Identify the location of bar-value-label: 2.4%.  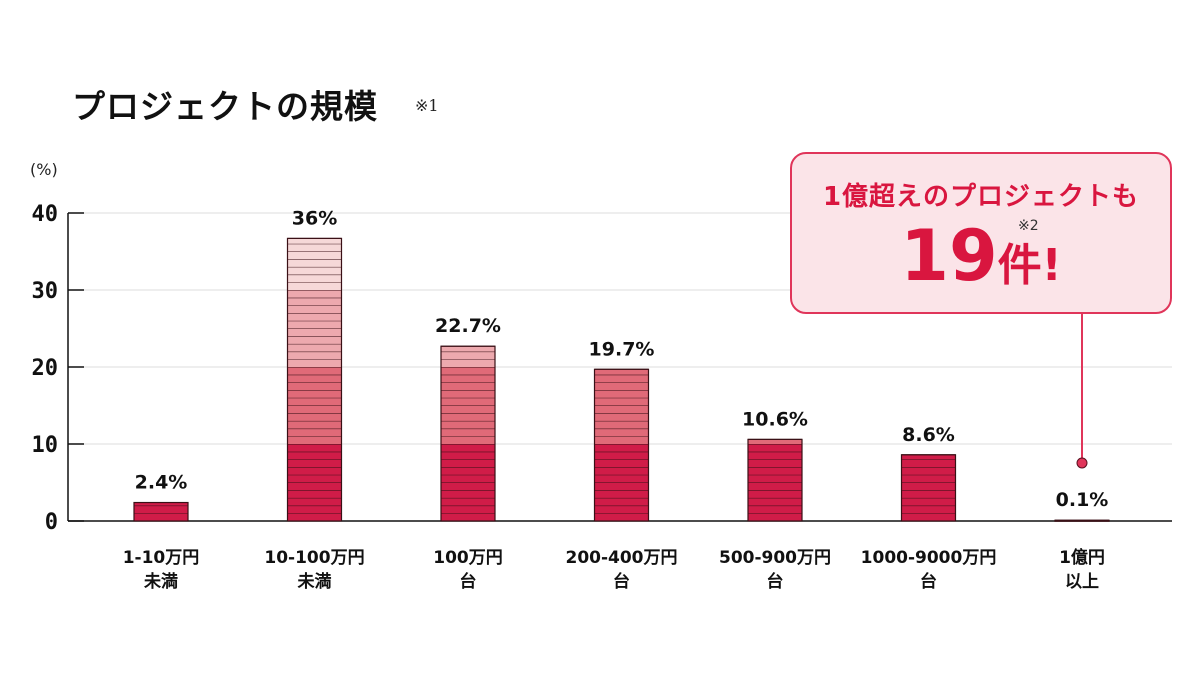
(161, 483).